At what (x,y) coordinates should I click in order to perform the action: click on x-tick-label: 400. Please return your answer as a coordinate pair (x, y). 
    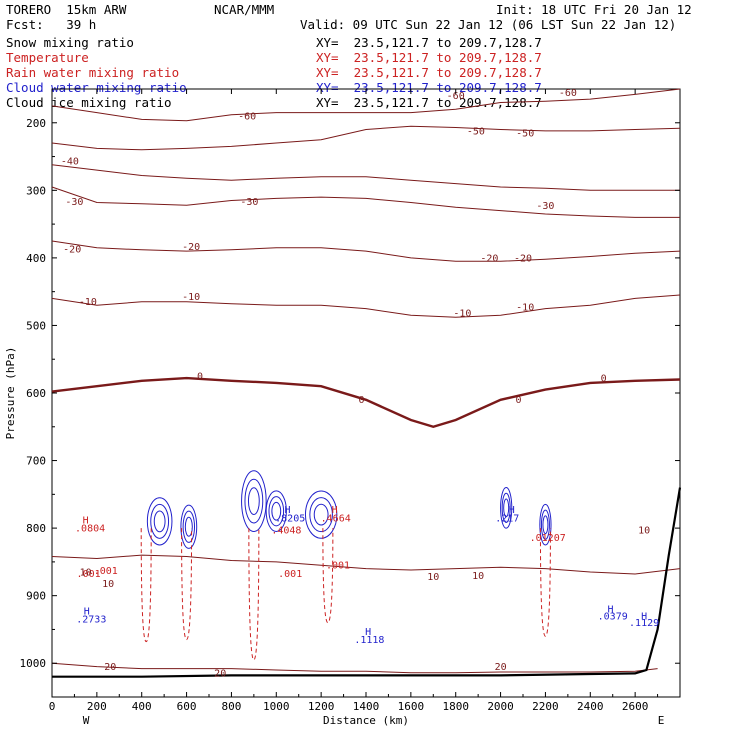
    Looking at the image, I should click on (142, 706).